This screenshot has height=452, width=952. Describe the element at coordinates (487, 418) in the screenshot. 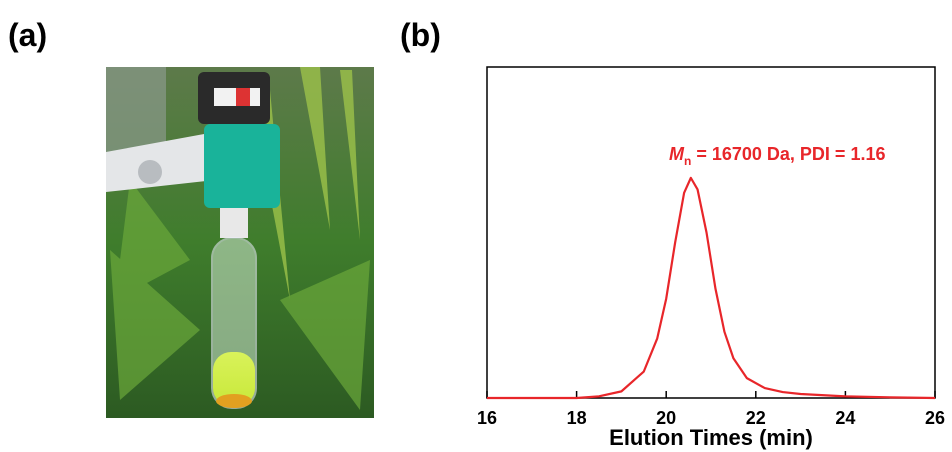

I see `x-tick-label: 16` at that location.